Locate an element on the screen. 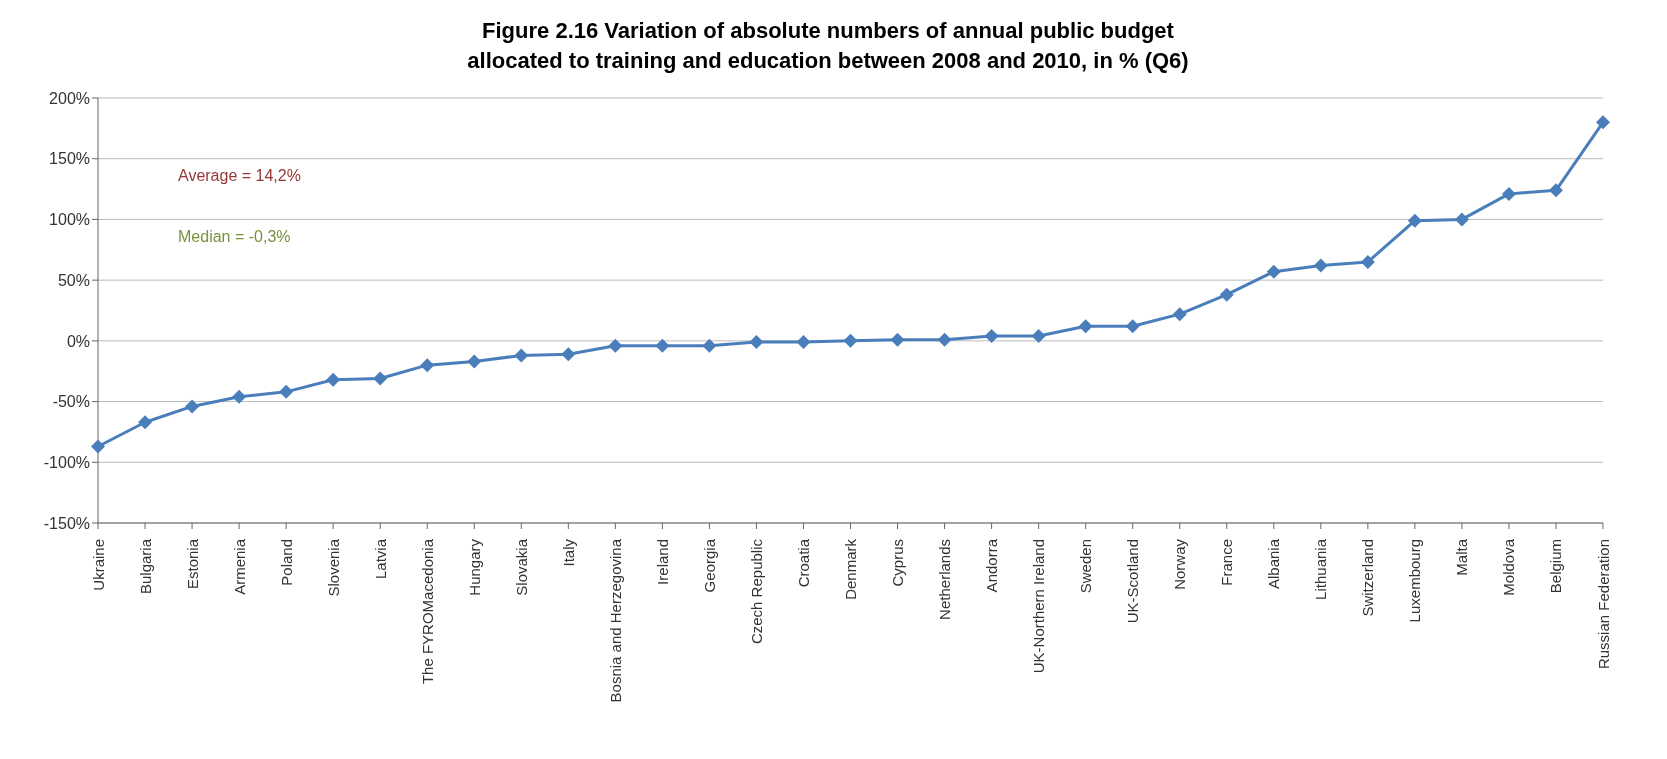 Image resolution: width=1667 pixels, height=759 pixels. x-tick-label: Hungary is located at coordinates (474, 567).